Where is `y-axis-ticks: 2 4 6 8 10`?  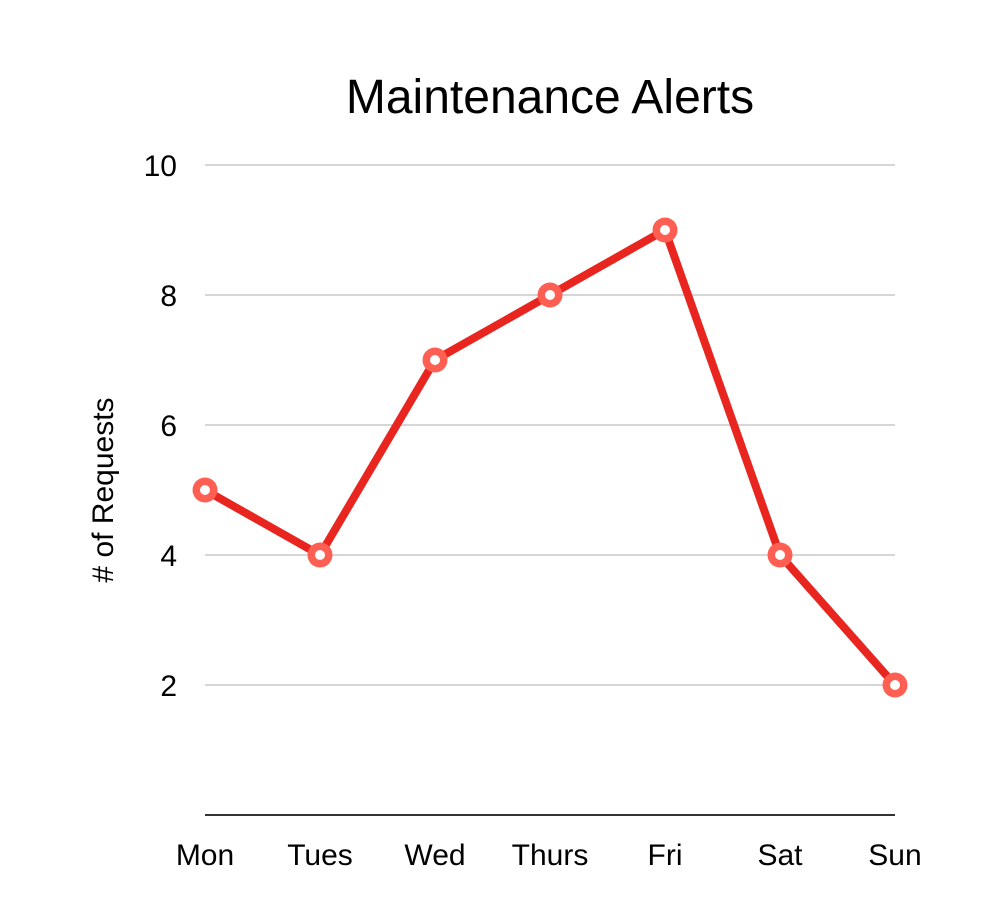
y-axis-ticks: 2 4 6 8 10 is located at coordinates (160, 426).